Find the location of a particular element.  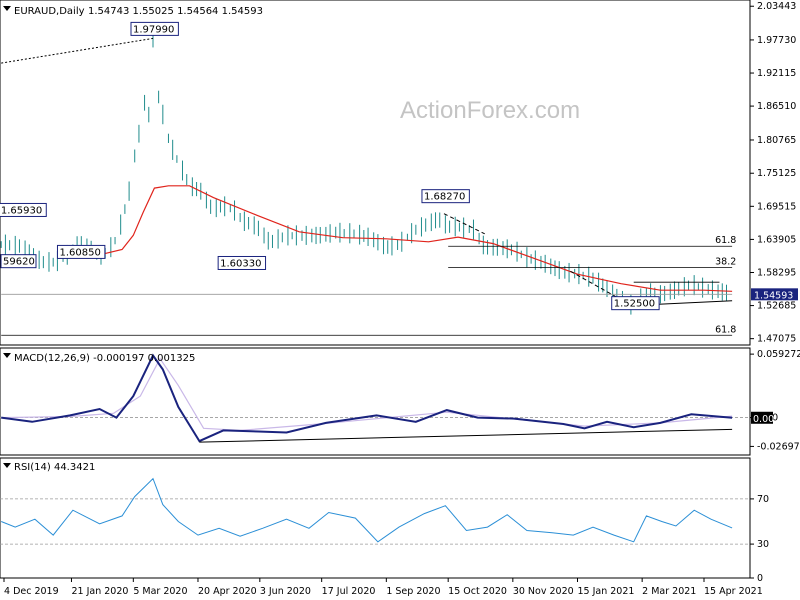

price-annotation-label: 59620 is located at coordinates (19, 262).